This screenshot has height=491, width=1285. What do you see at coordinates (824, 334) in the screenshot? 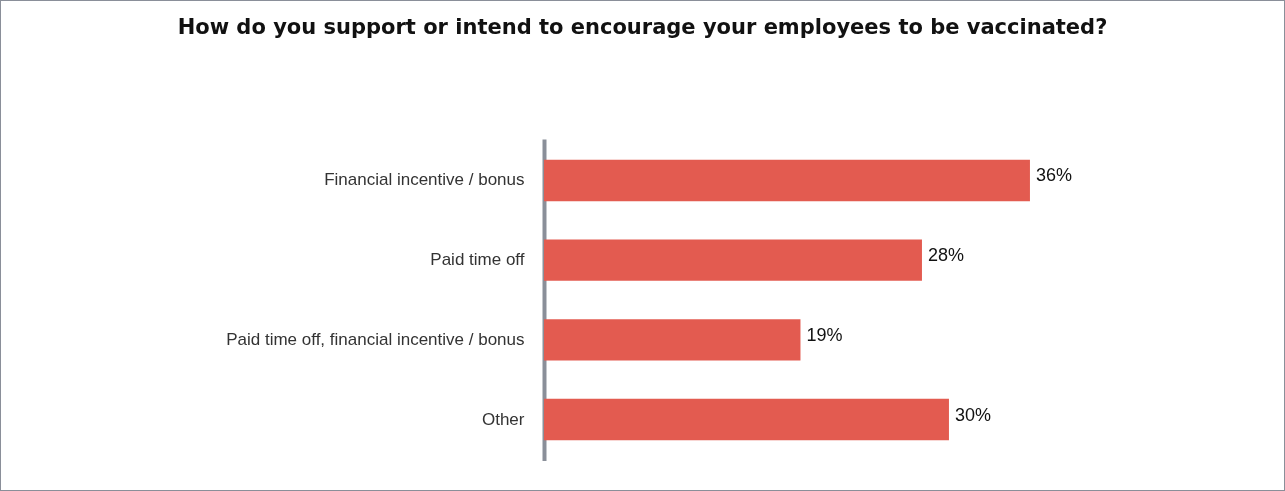
I see `data-label: 19%` at bounding box center [824, 334].